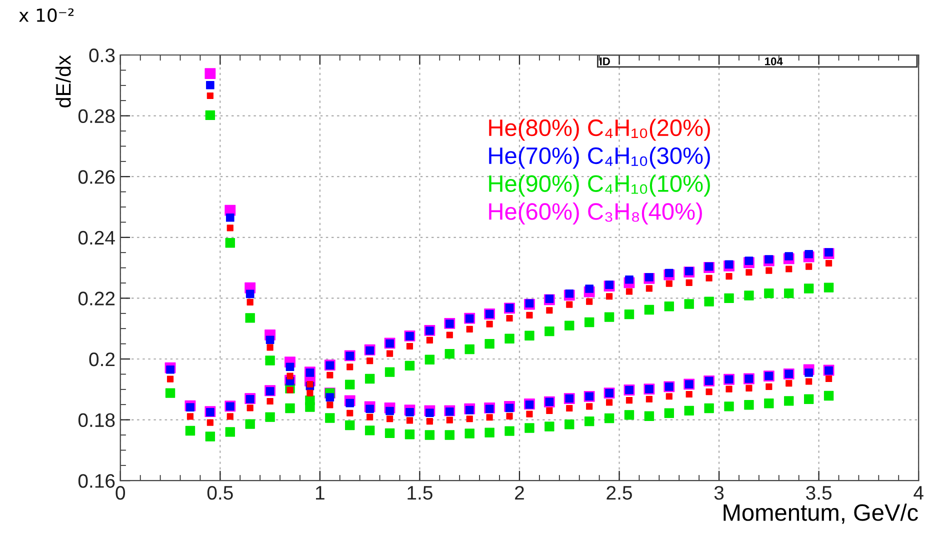 Image resolution: width=926 pixels, height=534 pixels. I want to click on y-axis-title: dE/dx, so click(63, 81).